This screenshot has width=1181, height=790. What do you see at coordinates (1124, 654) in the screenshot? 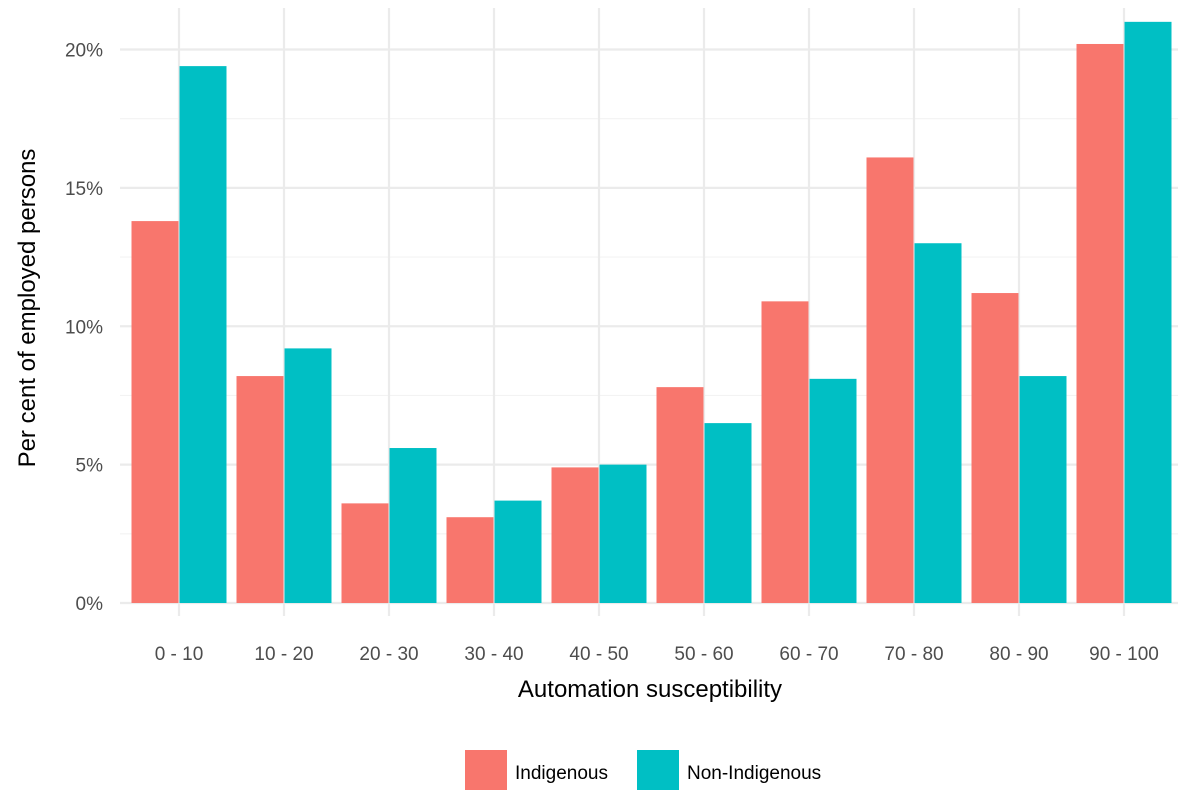
I see `x-tick-label: 90 - 100` at bounding box center [1124, 654].